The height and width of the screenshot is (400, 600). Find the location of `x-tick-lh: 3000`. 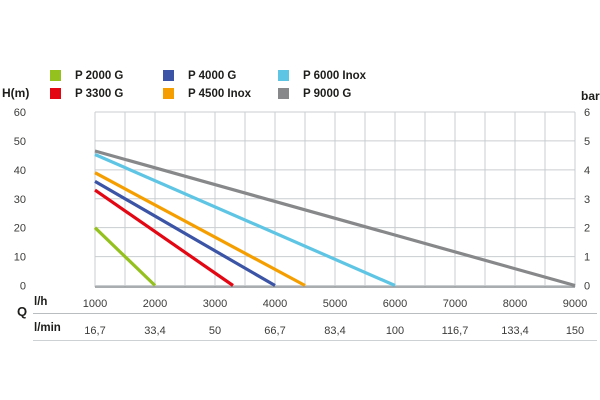

x-tick-lh: 3000 is located at coordinates (215, 304).